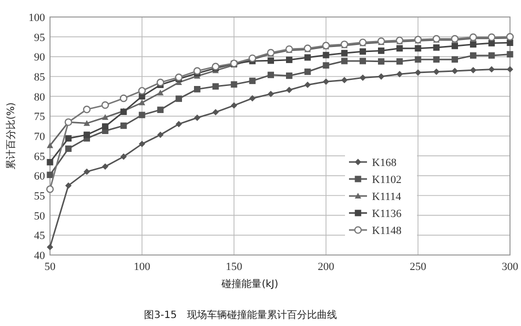  I want to click on legend-label: K1148, so click(387, 231).